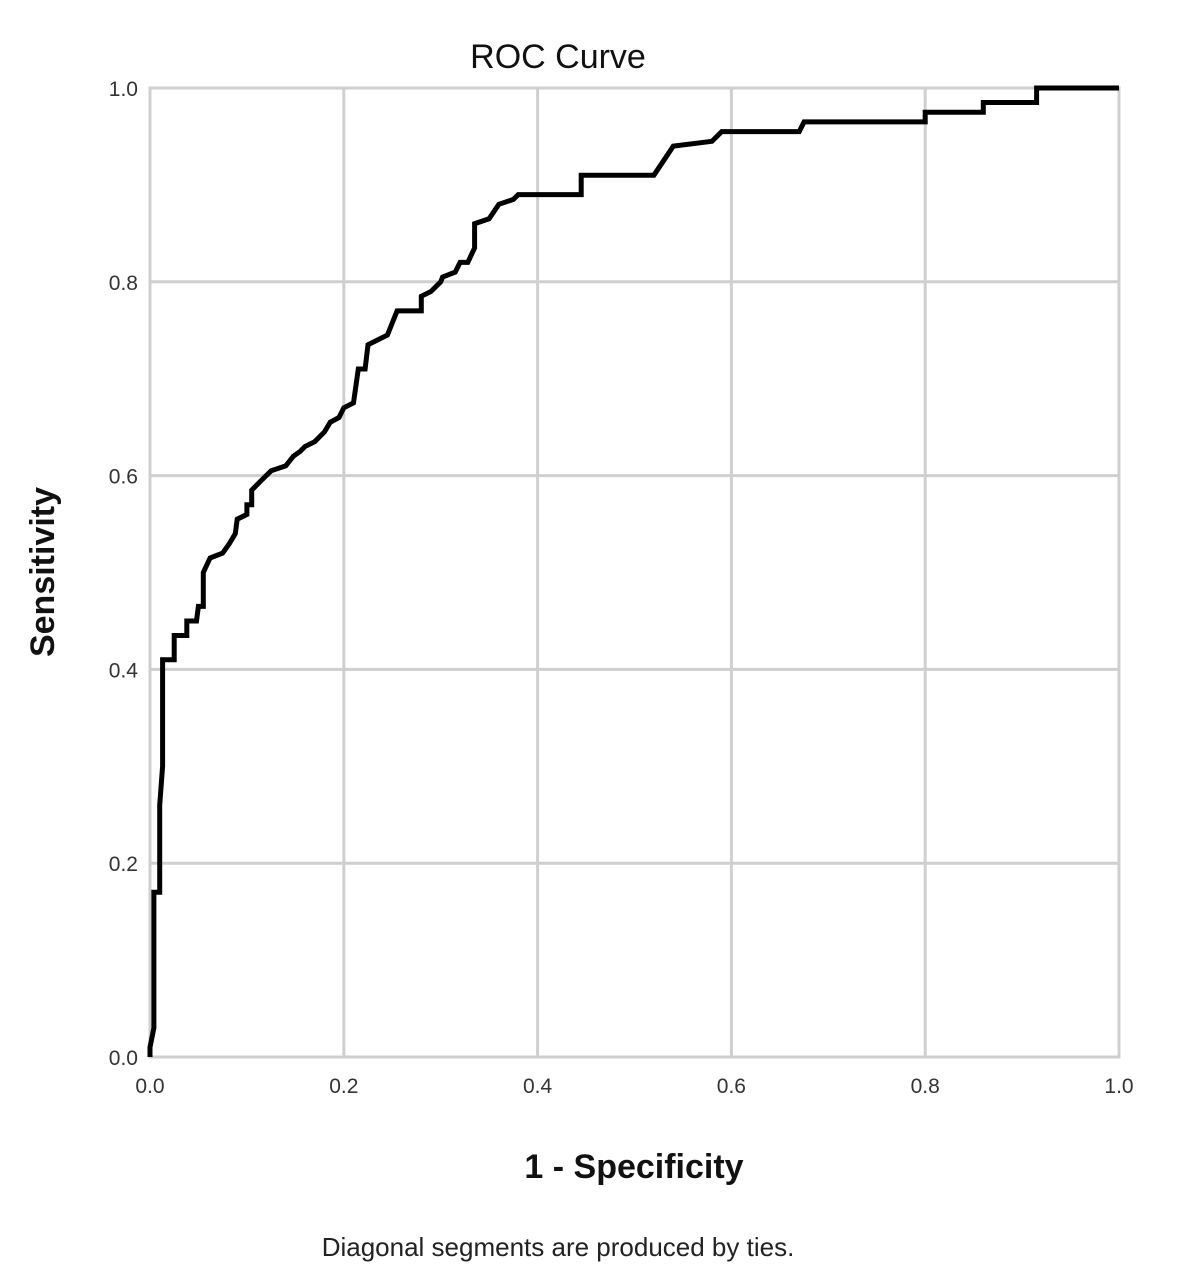 This screenshot has height=1280, width=1187. What do you see at coordinates (633, 1167) in the screenshot?
I see `x-axis-label: 1 - Specificity` at bounding box center [633, 1167].